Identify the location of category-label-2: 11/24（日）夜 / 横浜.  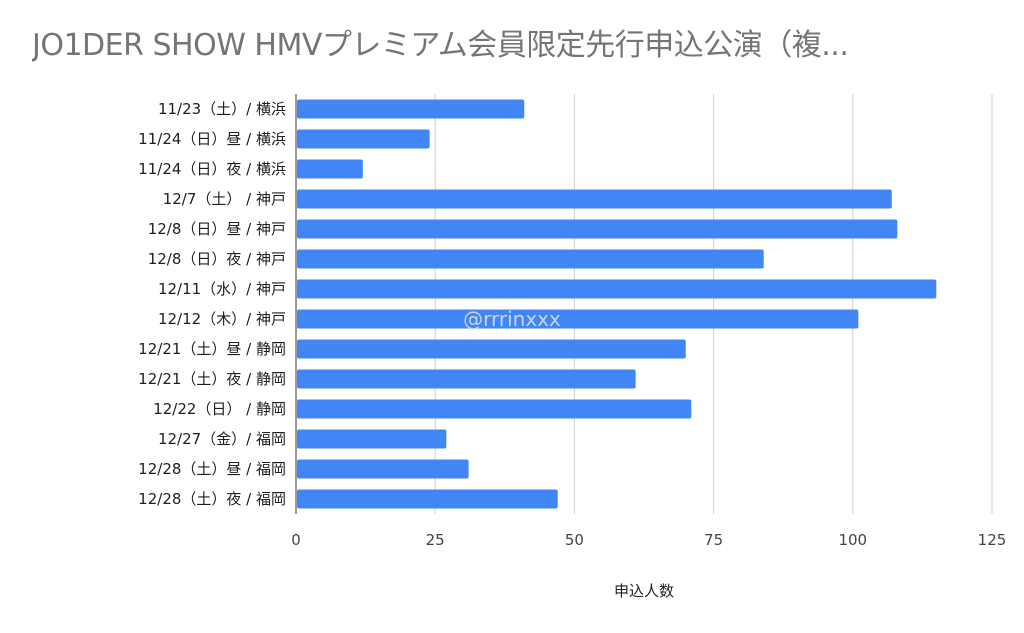
(212, 169).